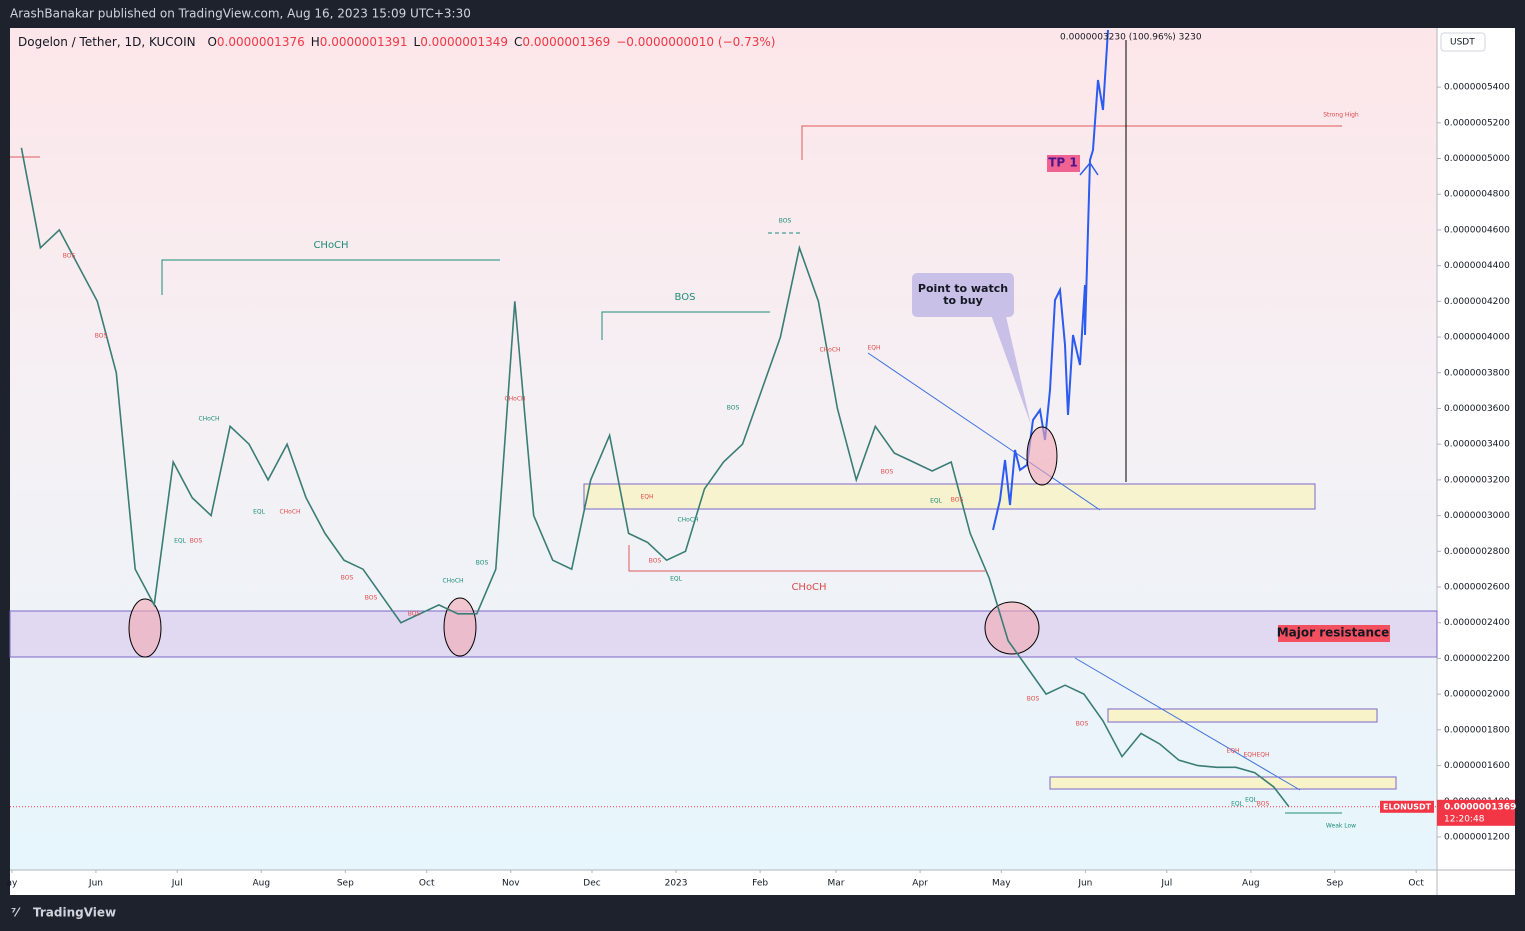  Describe the element at coordinates (364, 42) in the screenshot. I see `ohlc-value: 0.0000001391` at that location.